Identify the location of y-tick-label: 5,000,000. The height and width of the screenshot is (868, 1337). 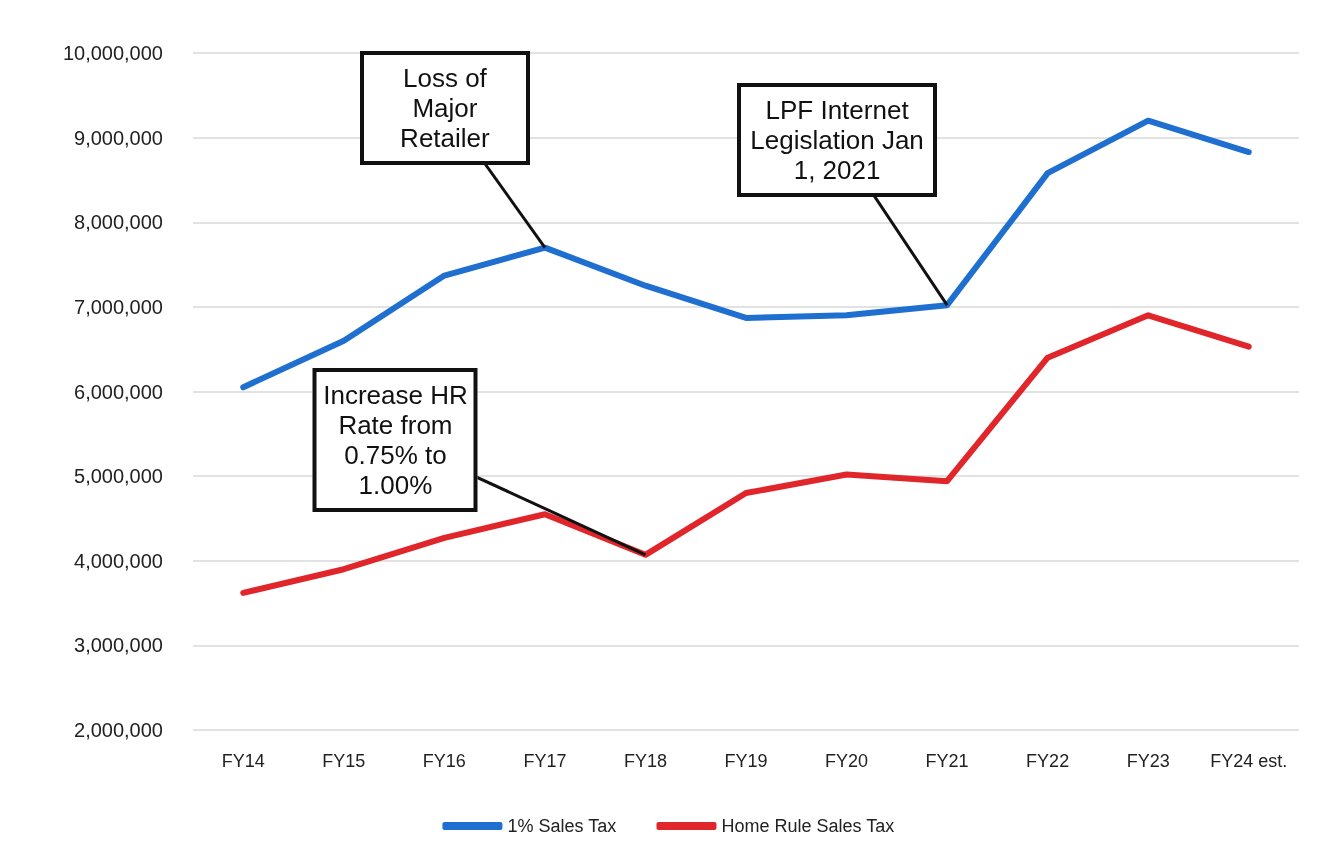
(118, 476).